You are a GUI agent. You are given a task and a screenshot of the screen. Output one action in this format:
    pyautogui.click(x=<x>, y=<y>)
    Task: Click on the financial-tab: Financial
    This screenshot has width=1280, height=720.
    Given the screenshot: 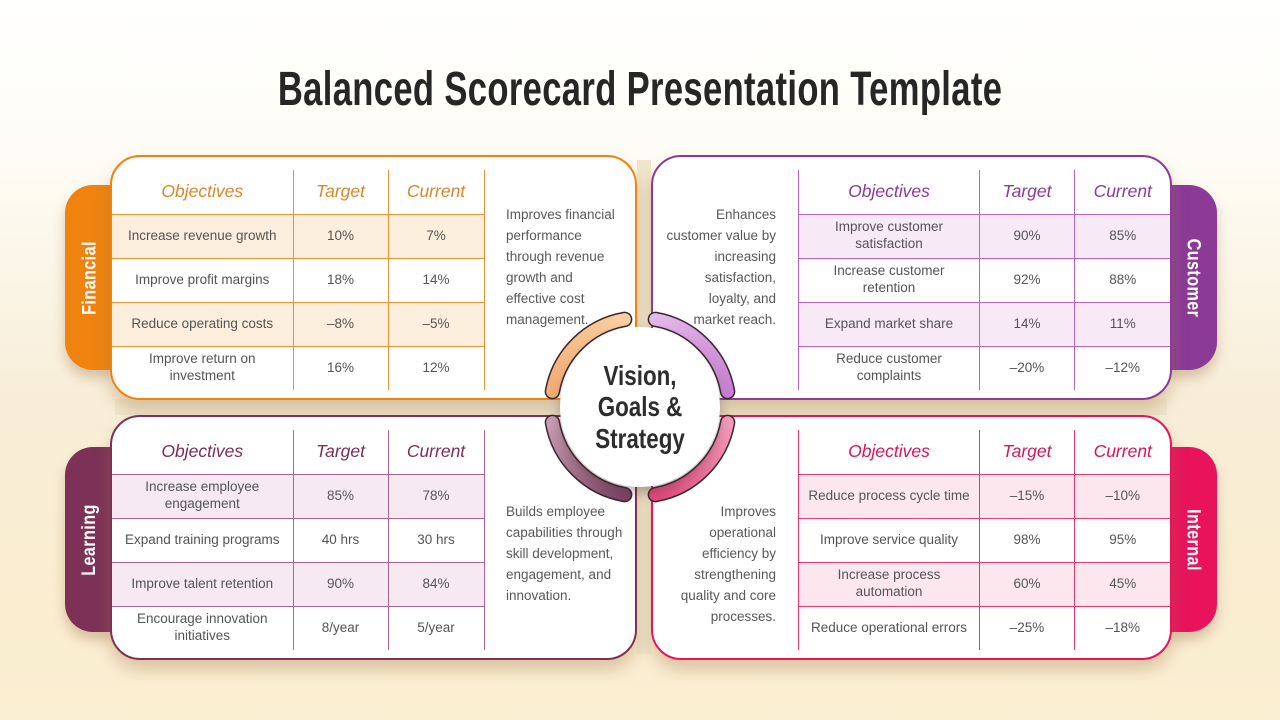 What is the action you would take?
    pyautogui.click(x=90, y=277)
    